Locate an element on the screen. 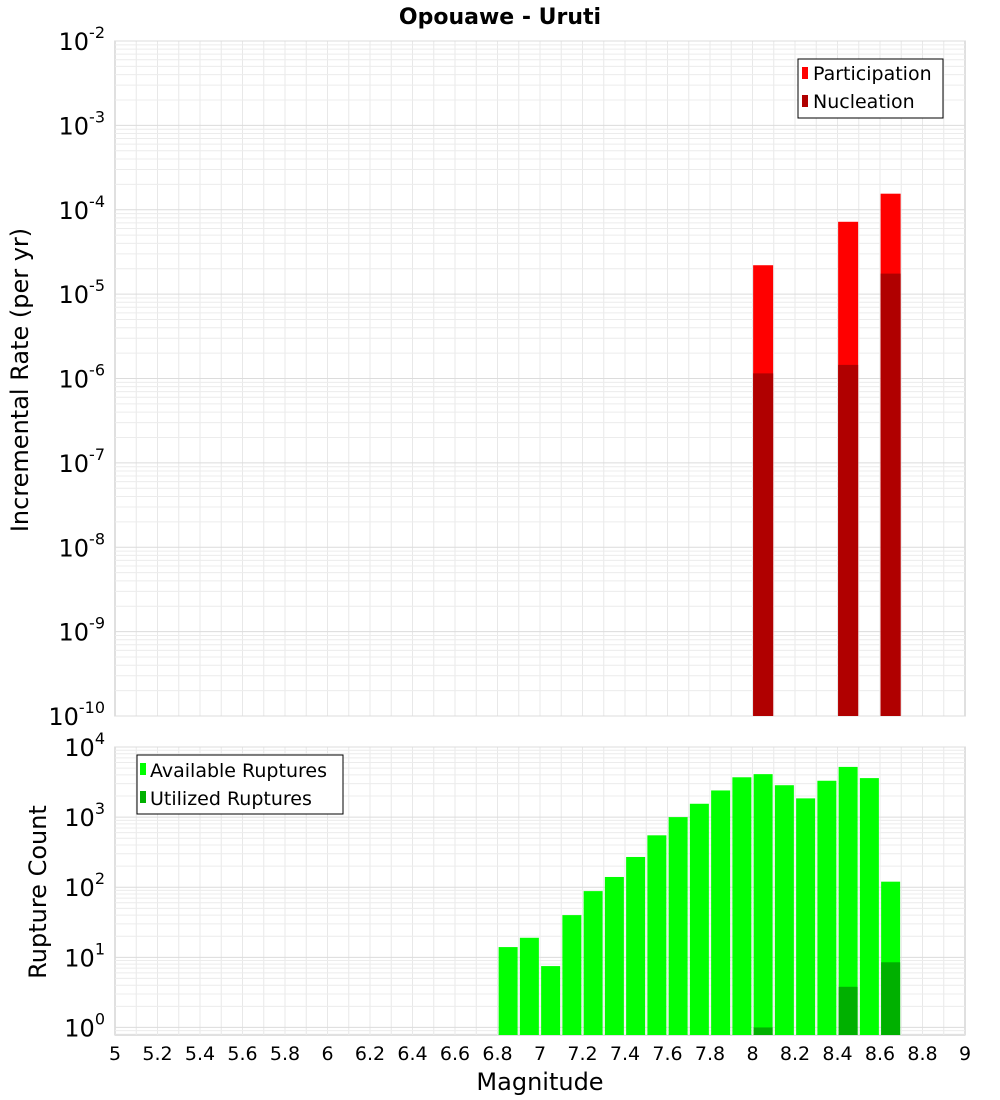 The image size is (1000, 1100). legend-label-nucleation: Nucleation is located at coordinates (864, 102).